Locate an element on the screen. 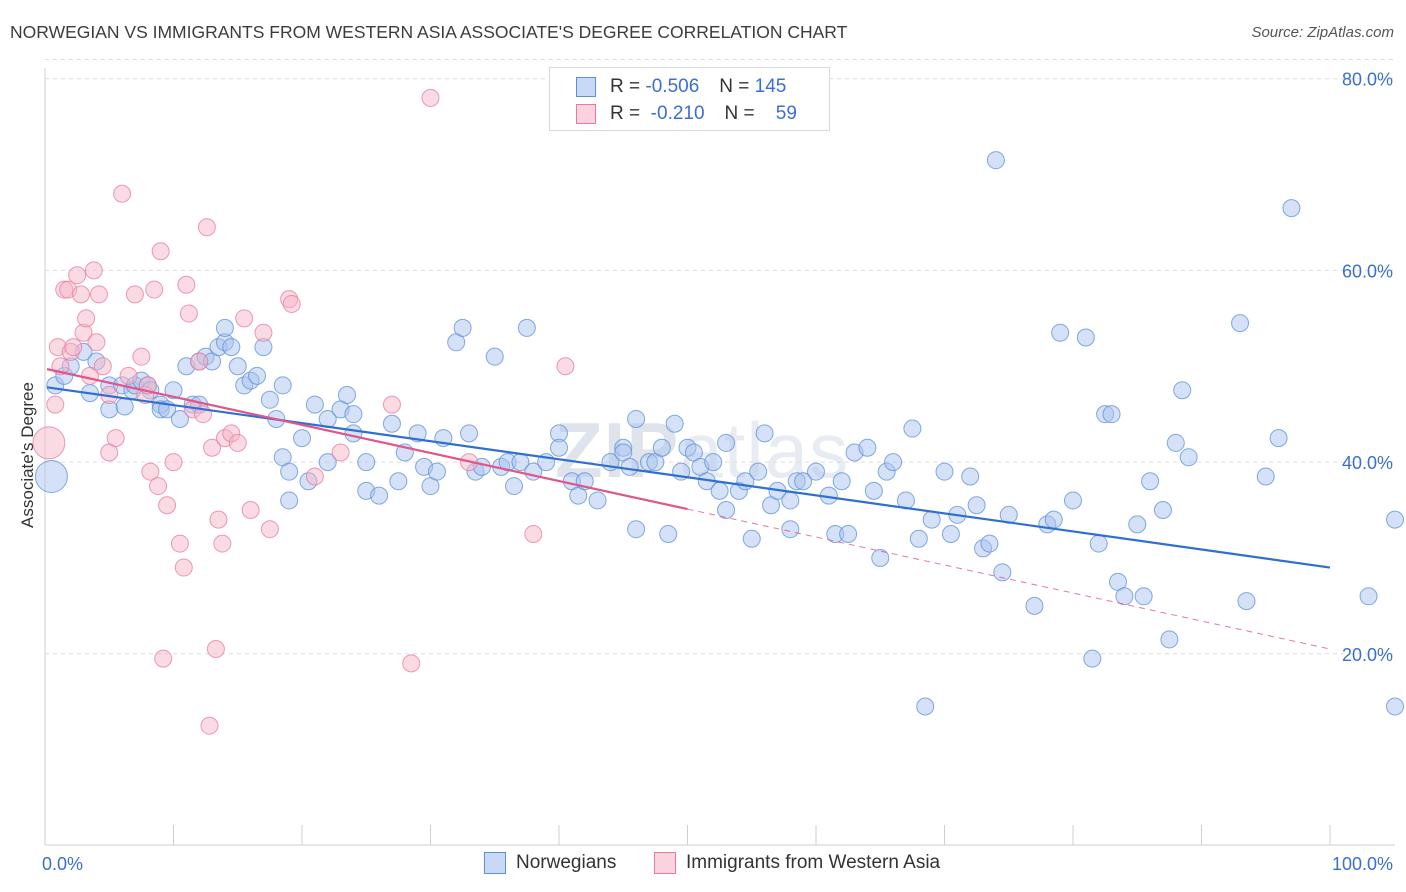  y-tick-label: 20.0% is located at coordinates (1367, 655).